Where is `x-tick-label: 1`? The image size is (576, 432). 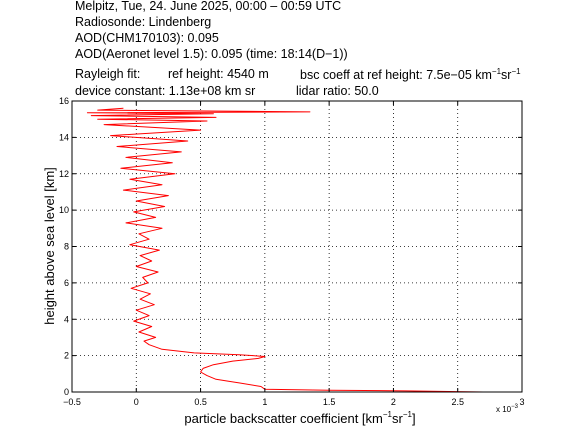 x-tick-label: 1 is located at coordinates (264, 402).